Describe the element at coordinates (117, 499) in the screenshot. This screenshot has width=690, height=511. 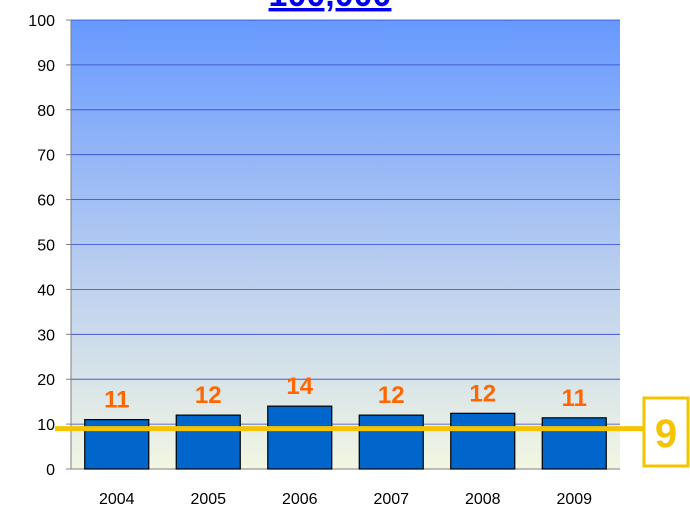
I see `x-tick-label: 2004` at that location.